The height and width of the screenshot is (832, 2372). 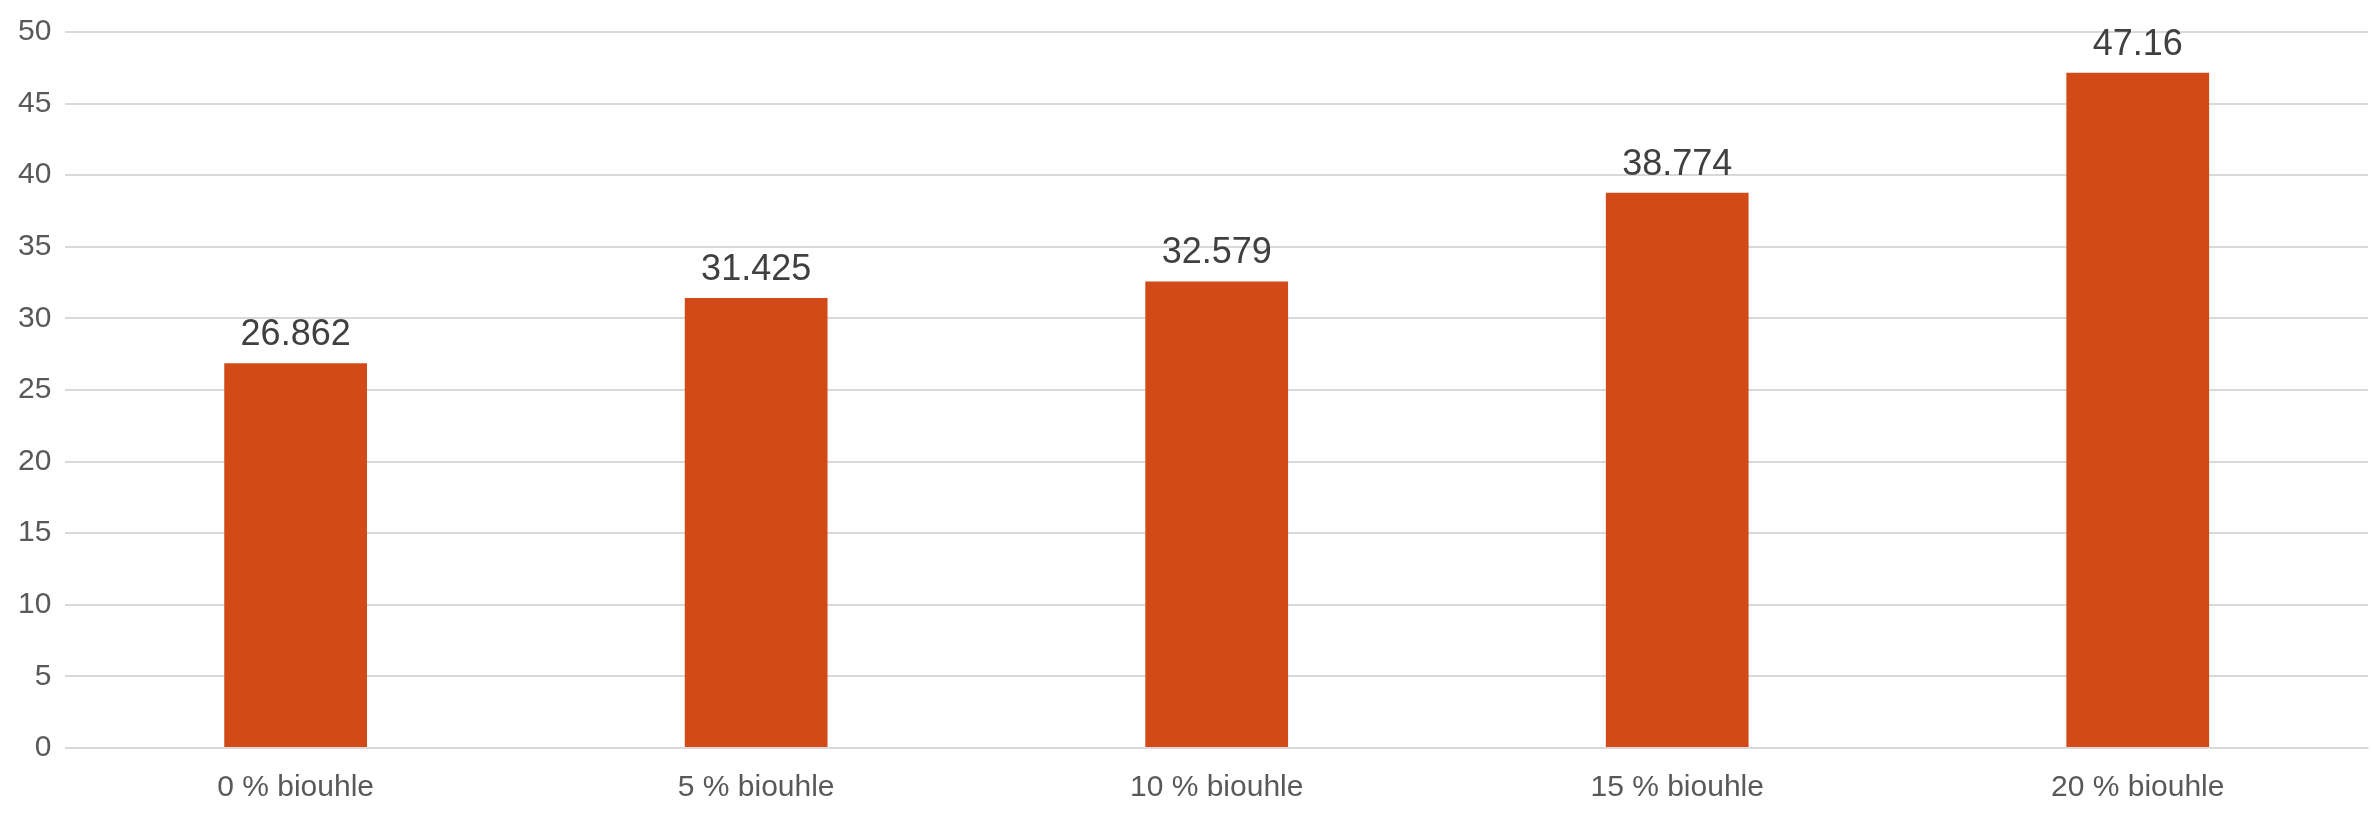 What do you see at coordinates (43, 746) in the screenshot?
I see `y-tick-label: 0` at bounding box center [43, 746].